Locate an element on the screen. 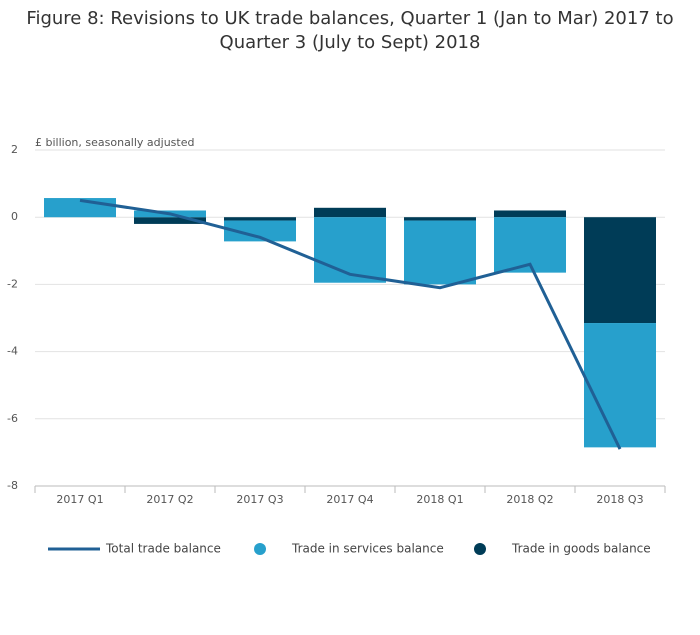 The width and height of the screenshot is (700, 635). x-tick-label: 2018 Q3 is located at coordinates (619, 499).